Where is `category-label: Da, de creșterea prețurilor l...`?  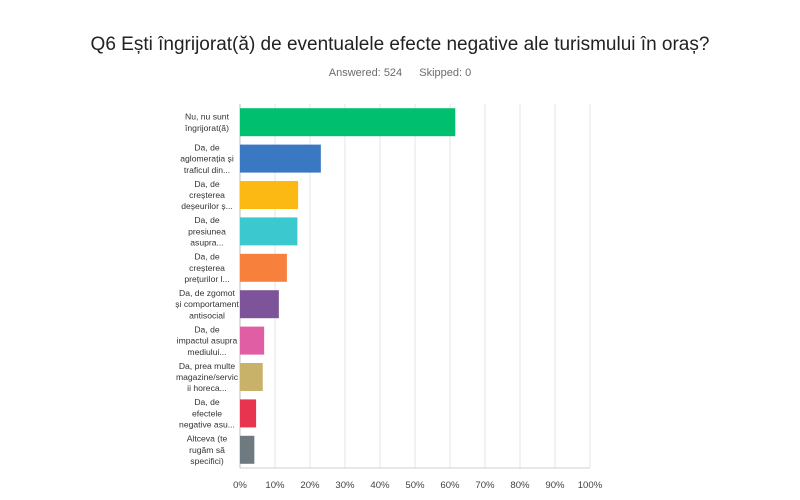 category-label: Da, de creșterea prețurilor l... is located at coordinates (206, 268).